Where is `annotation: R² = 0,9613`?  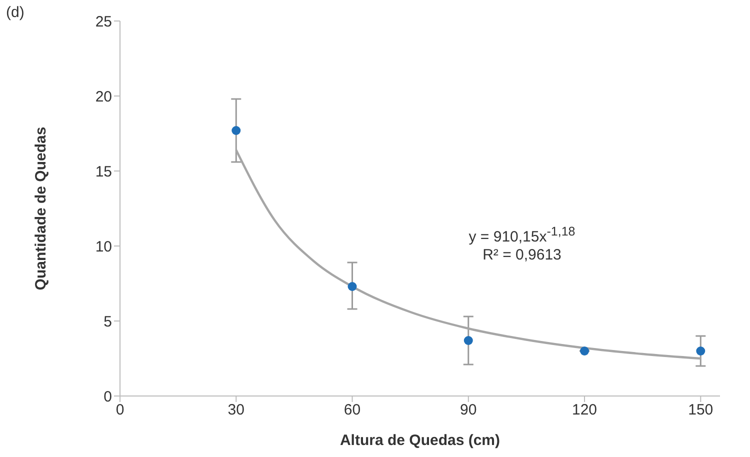 annotation: R² = 0,9613 is located at coordinates (522, 255).